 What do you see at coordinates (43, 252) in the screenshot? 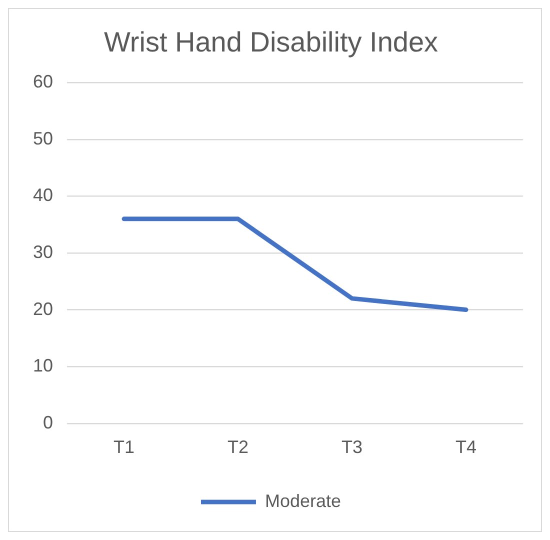
I see `y-tick-label: 30` at bounding box center [43, 252].